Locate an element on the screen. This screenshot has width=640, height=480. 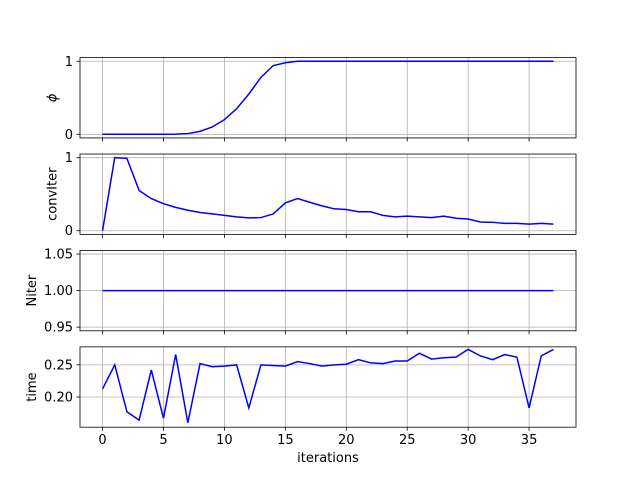
y-axis-label: time is located at coordinates (32, 386).